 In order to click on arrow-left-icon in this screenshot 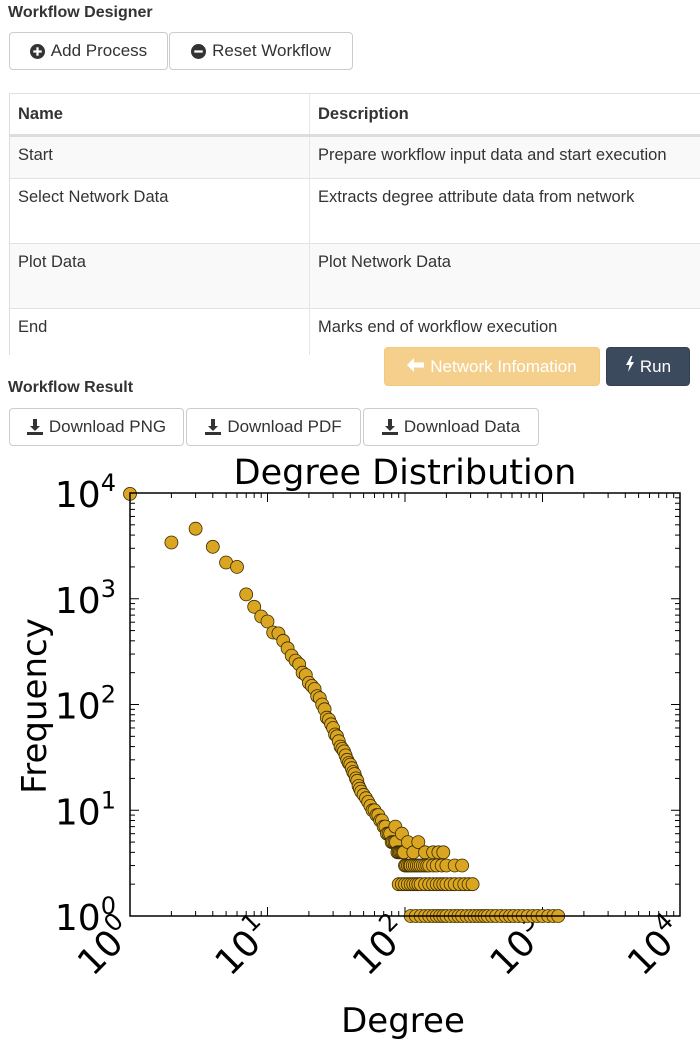, I will do `click(416, 367)`.